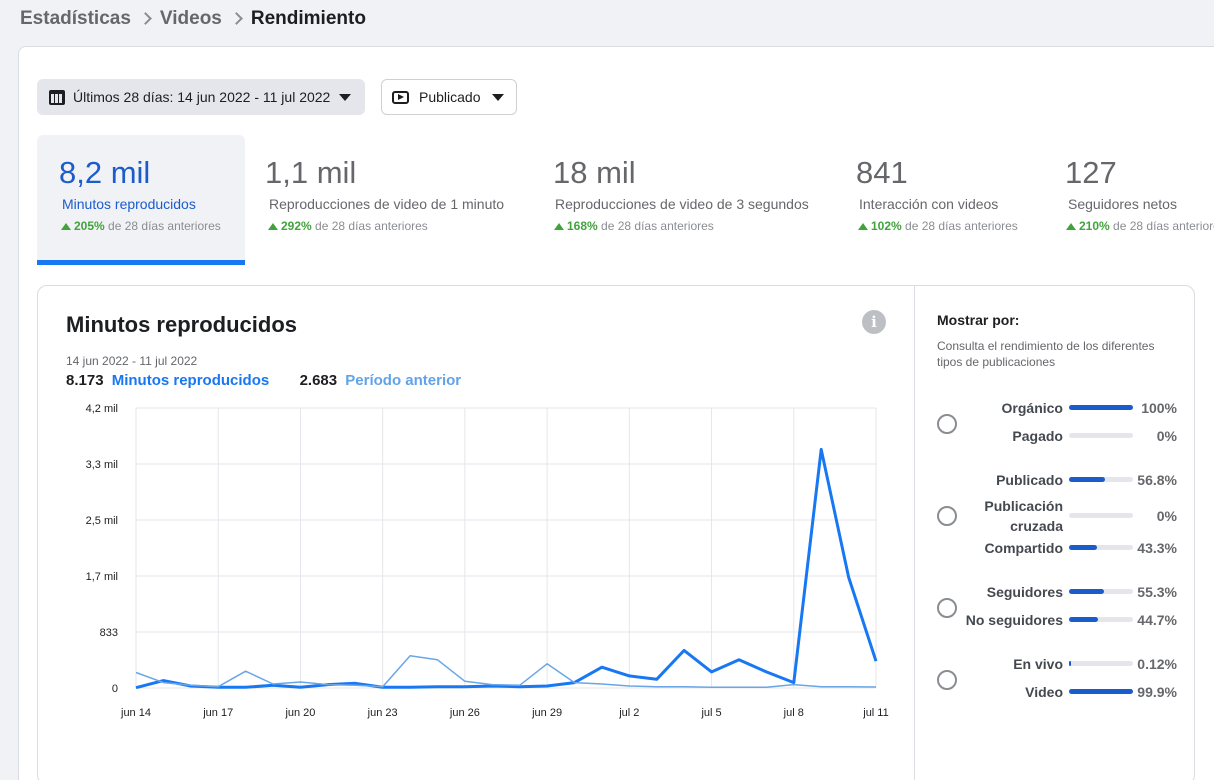  I want to click on breadcrumb: Estadísticas Videos Rendimiento, so click(193, 19).